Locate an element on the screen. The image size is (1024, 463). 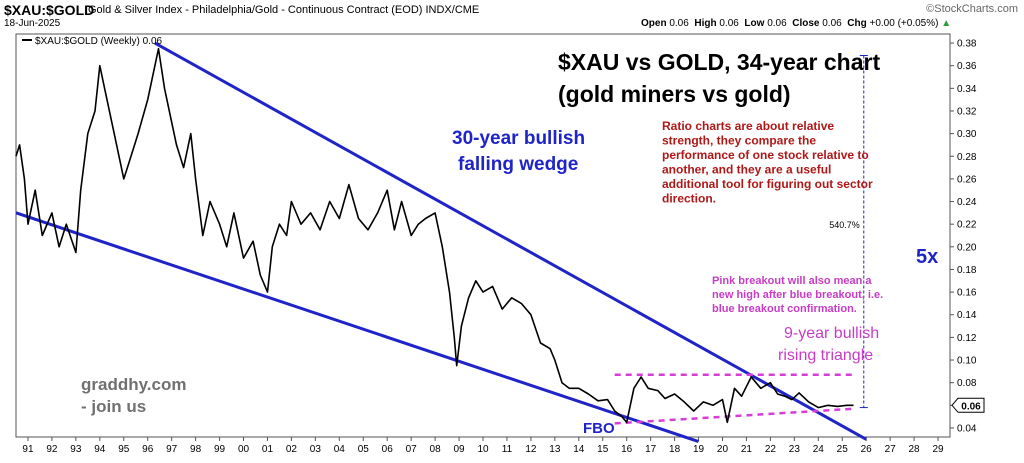
y-tick-label: 0.14 is located at coordinates (967, 315).